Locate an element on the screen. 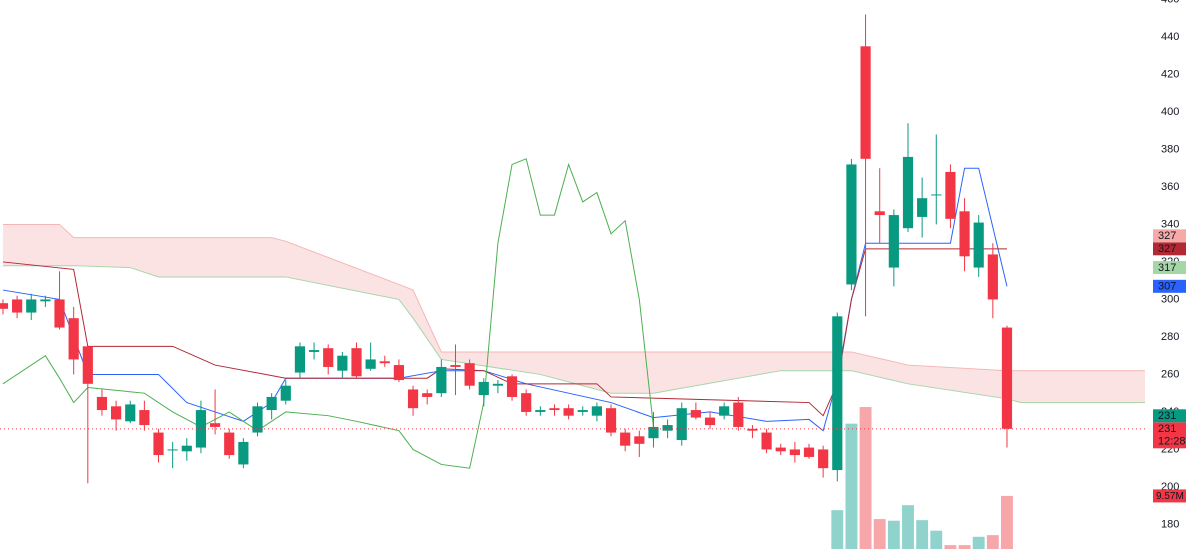 This screenshot has width=1200, height=549. y-tick-label: 260 is located at coordinates (1170, 374).